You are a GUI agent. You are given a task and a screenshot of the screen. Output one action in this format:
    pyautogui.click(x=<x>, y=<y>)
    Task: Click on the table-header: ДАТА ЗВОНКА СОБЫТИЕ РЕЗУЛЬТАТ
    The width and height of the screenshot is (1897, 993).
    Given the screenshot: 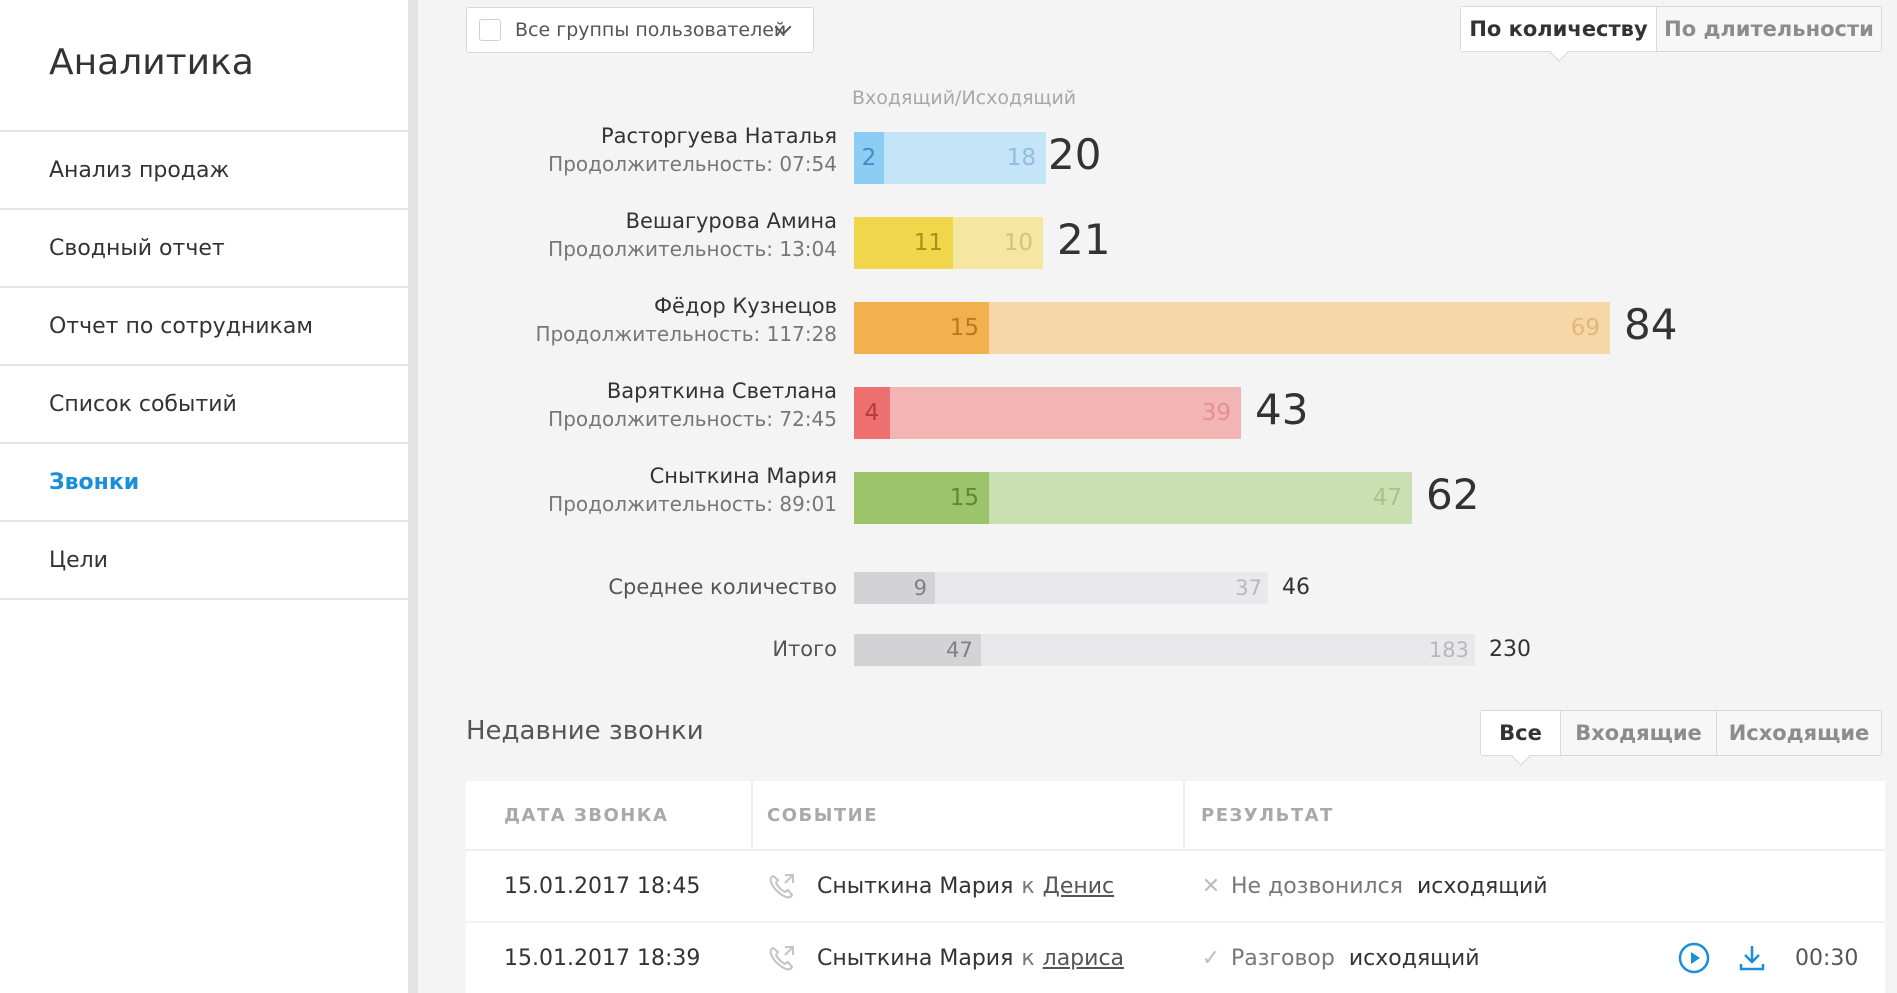 What is the action you would take?
    pyautogui.click(x=1175, y=816)
    